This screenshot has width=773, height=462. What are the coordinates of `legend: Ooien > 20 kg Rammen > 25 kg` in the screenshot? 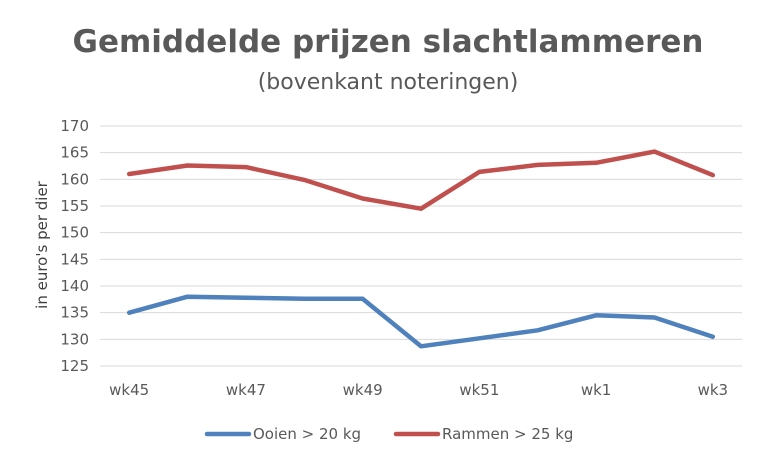 It's located at (388, 434).